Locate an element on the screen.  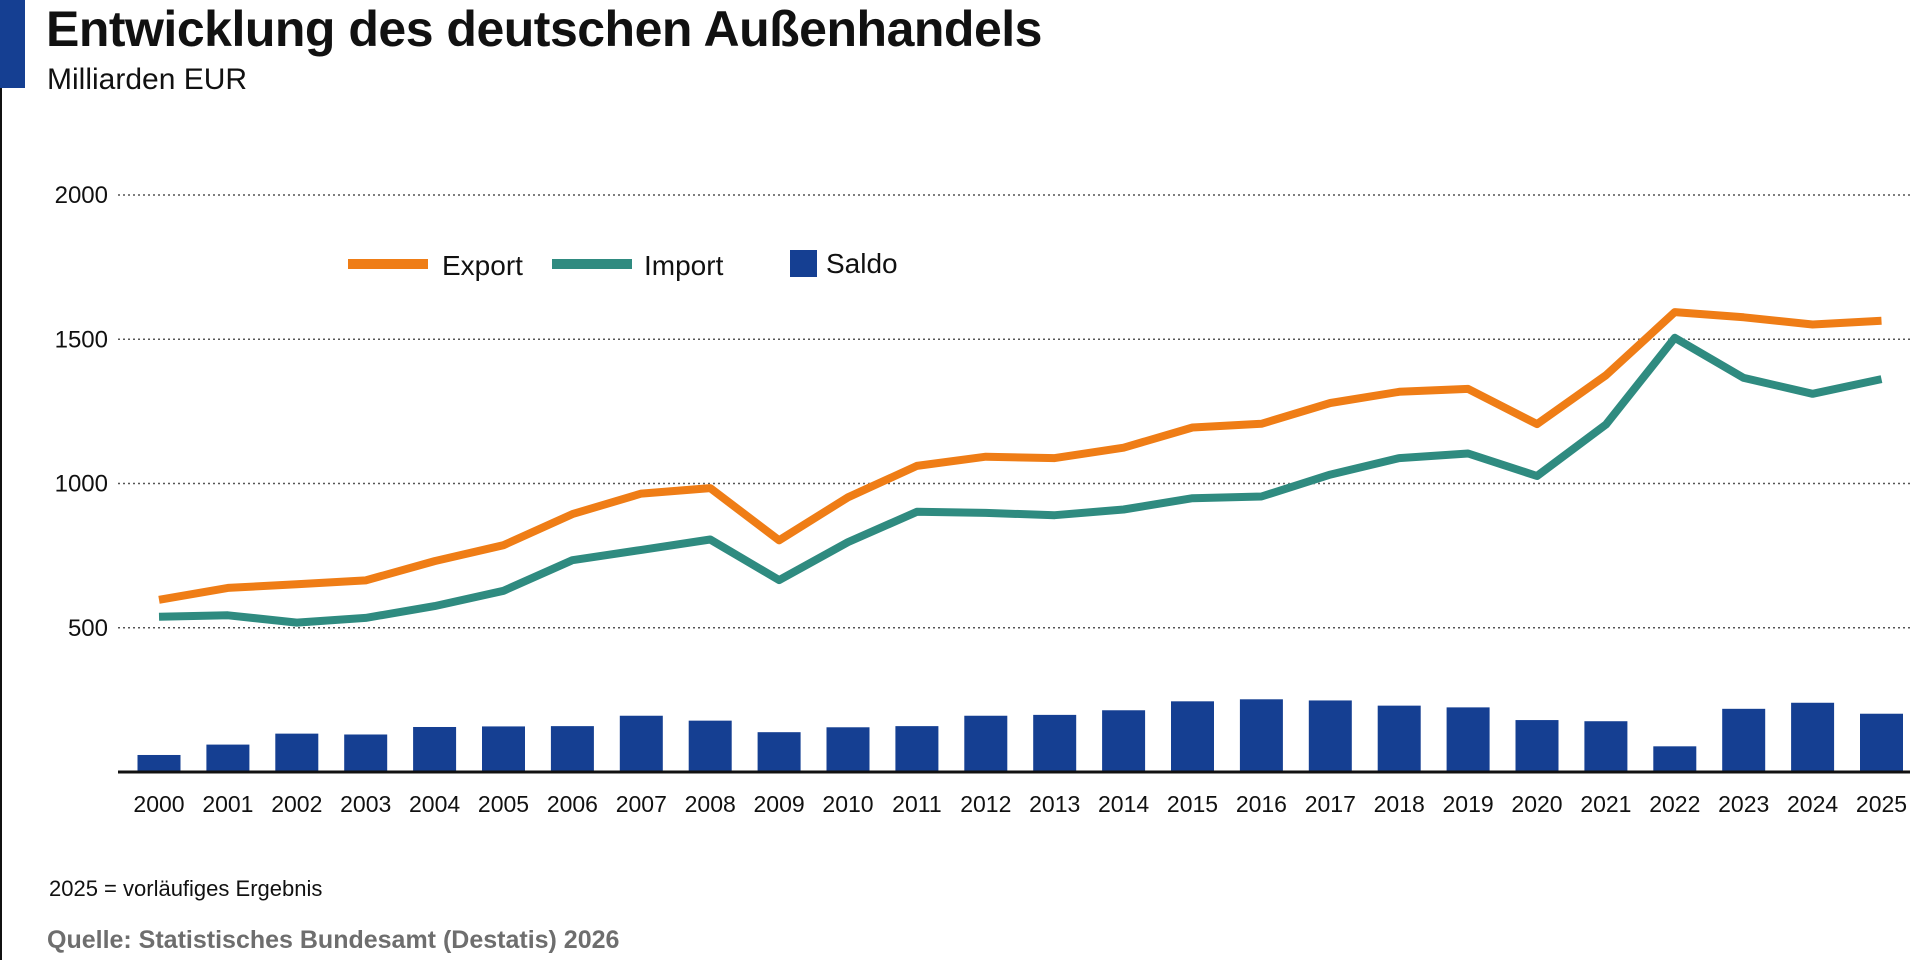
x-tick-label: 2005 is located at coordinates (503, 804).